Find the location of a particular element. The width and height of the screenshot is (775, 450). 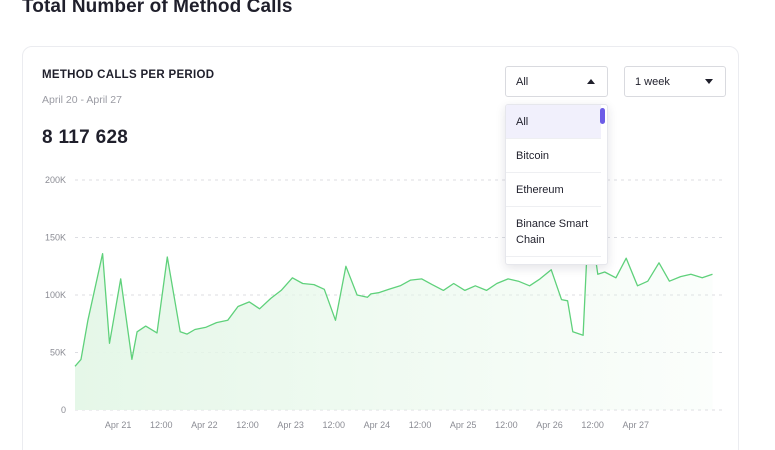

y-tick-label: 100K is located at coordinates (55, 295).